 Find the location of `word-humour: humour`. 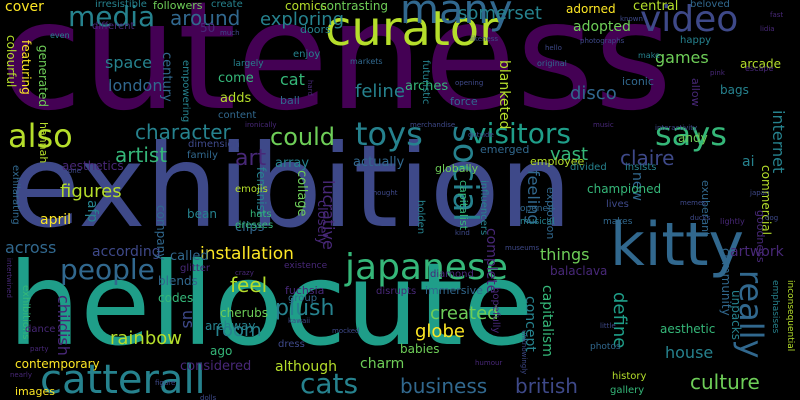

word-humour: humour is located at coordinates (489, 363).